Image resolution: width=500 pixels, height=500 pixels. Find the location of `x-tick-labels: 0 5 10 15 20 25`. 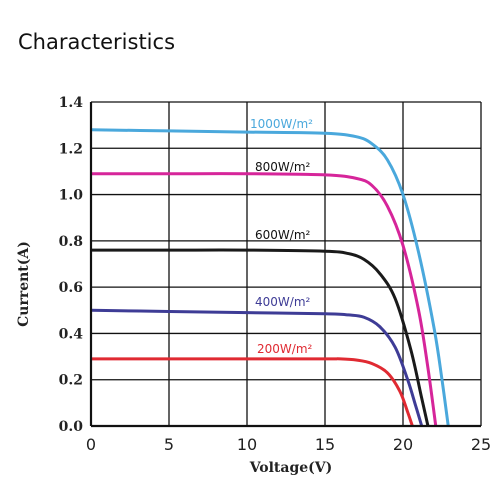

x-tick-labels: 0 5 10 15 20 25 is located at coordinates (288, 444).